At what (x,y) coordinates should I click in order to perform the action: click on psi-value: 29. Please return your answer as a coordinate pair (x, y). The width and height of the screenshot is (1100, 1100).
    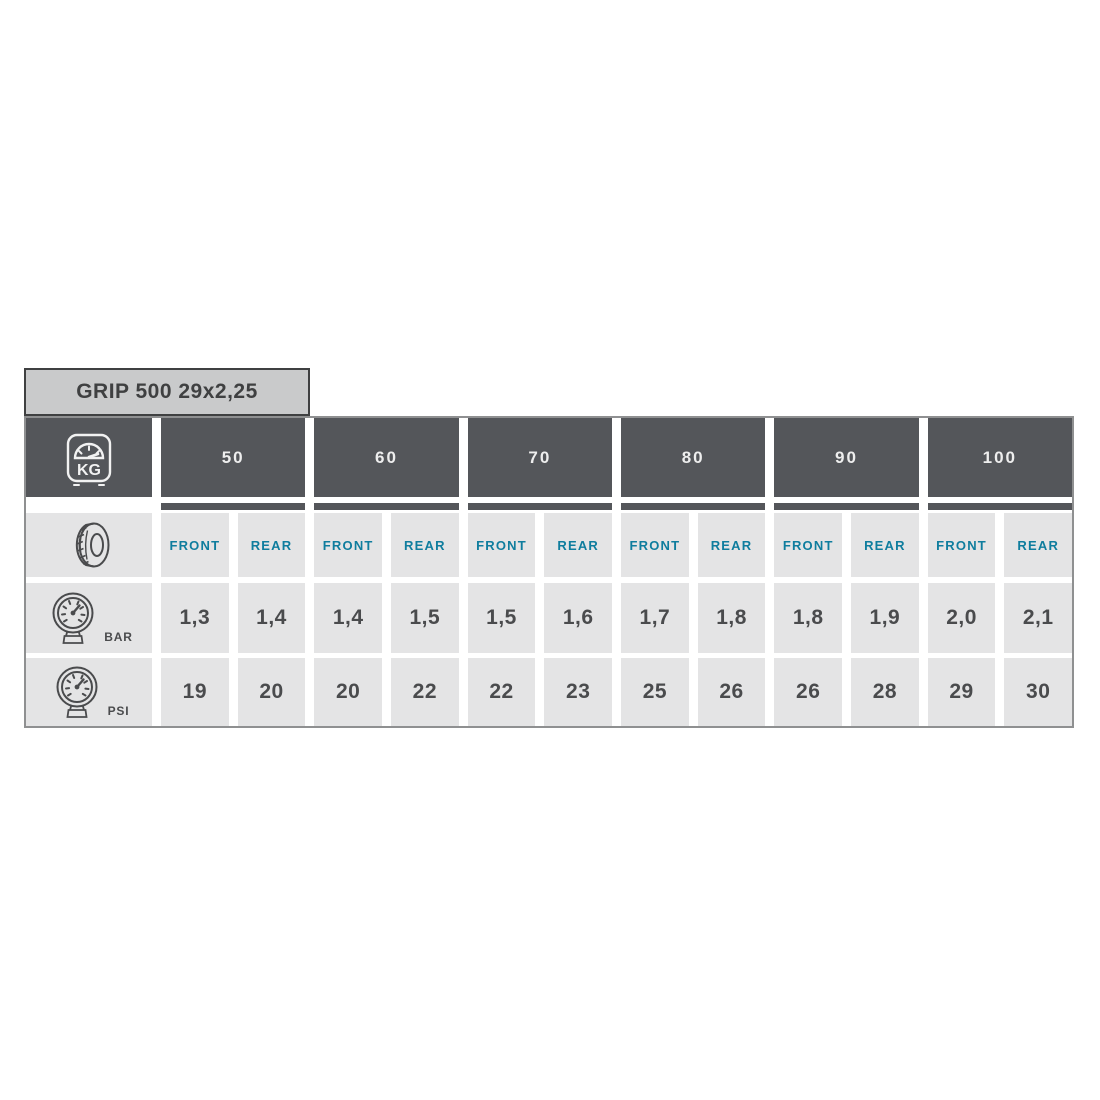
    Looking at the image, I should click on (961, 692).